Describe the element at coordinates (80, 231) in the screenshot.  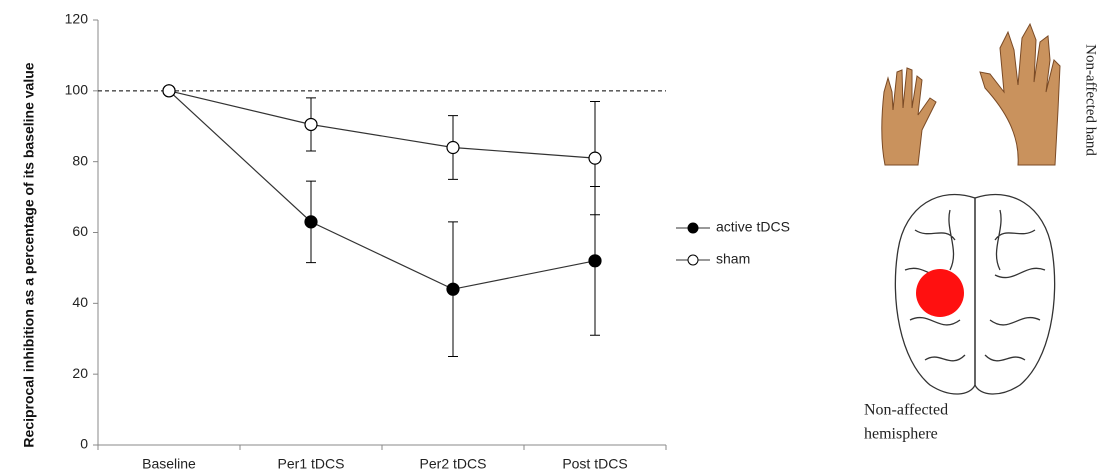
I see `y-tick-label: 60` at that location.